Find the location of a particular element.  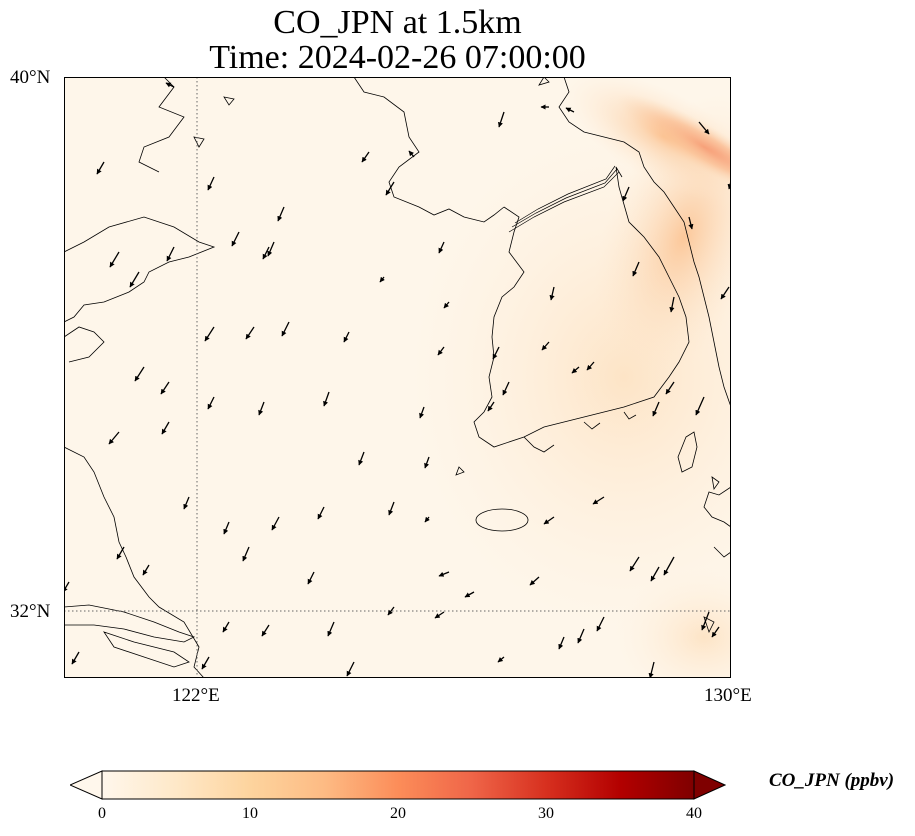

colorbar-label: CO_JPN (ppbv) is located at coordinates (832, 780).